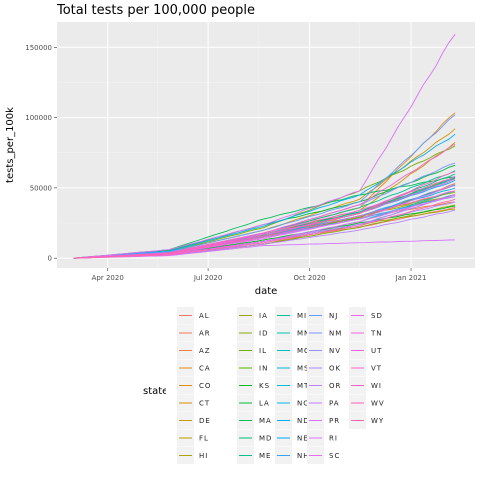 This screenshot has width=480, height=480. I want to click on legend-label-ar: AR, so click(205, 334).